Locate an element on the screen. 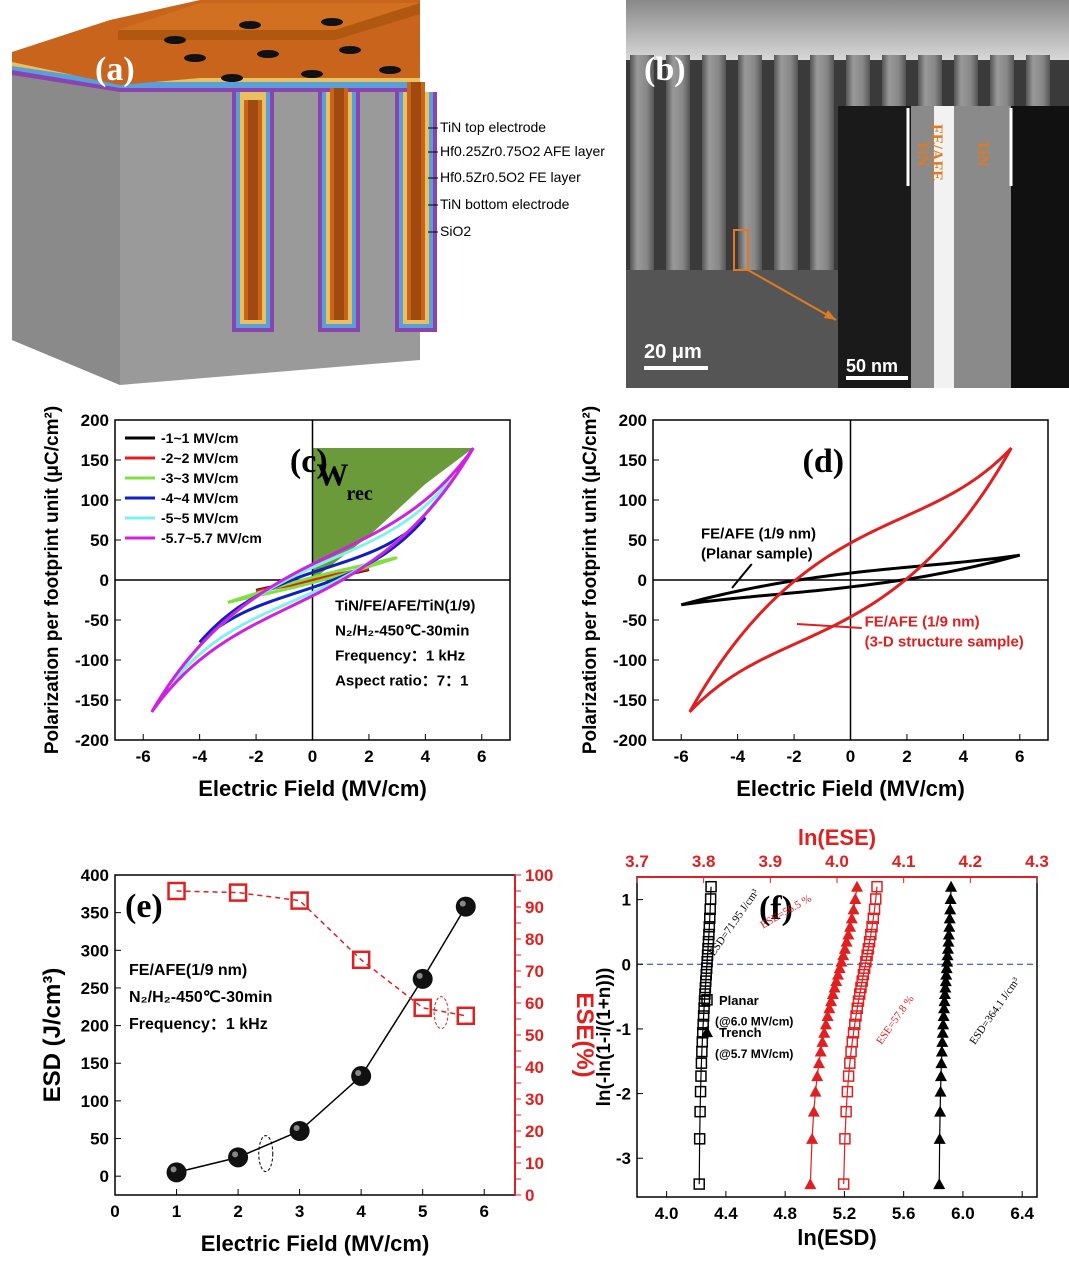  panel-b: TiN FE/AFE TiN (b) 20 μm 50 nm is located at coordinates (847, 194).